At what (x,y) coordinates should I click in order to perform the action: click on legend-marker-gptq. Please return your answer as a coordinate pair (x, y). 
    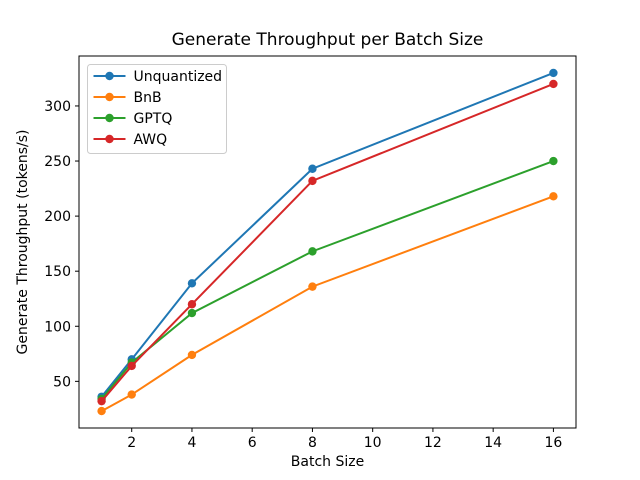
    Looking at the image, I should click on (109, 118).